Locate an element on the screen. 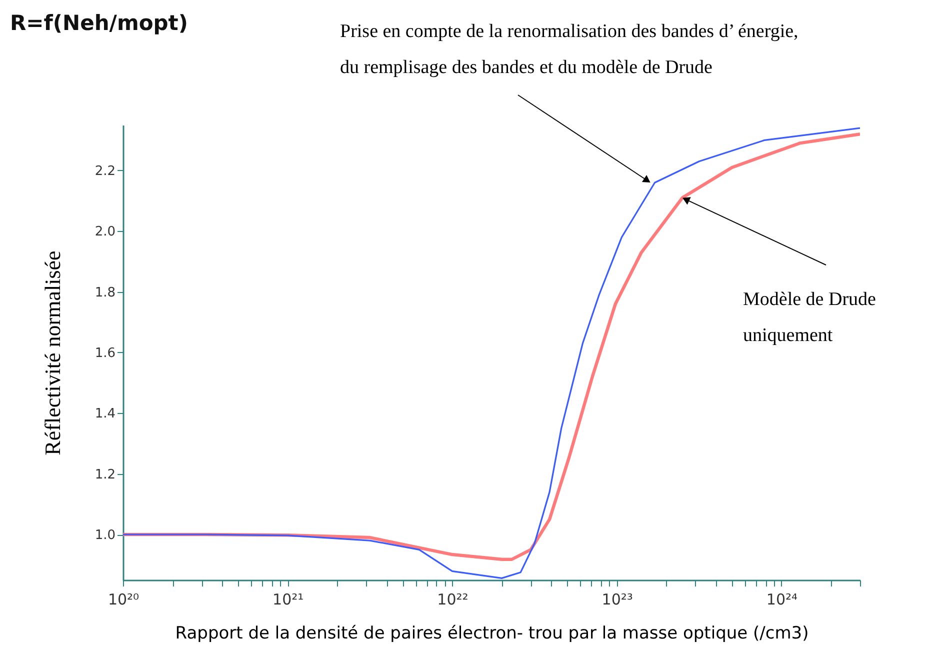  y-tick-label: 1.8 is located at coordinates (105, 292).